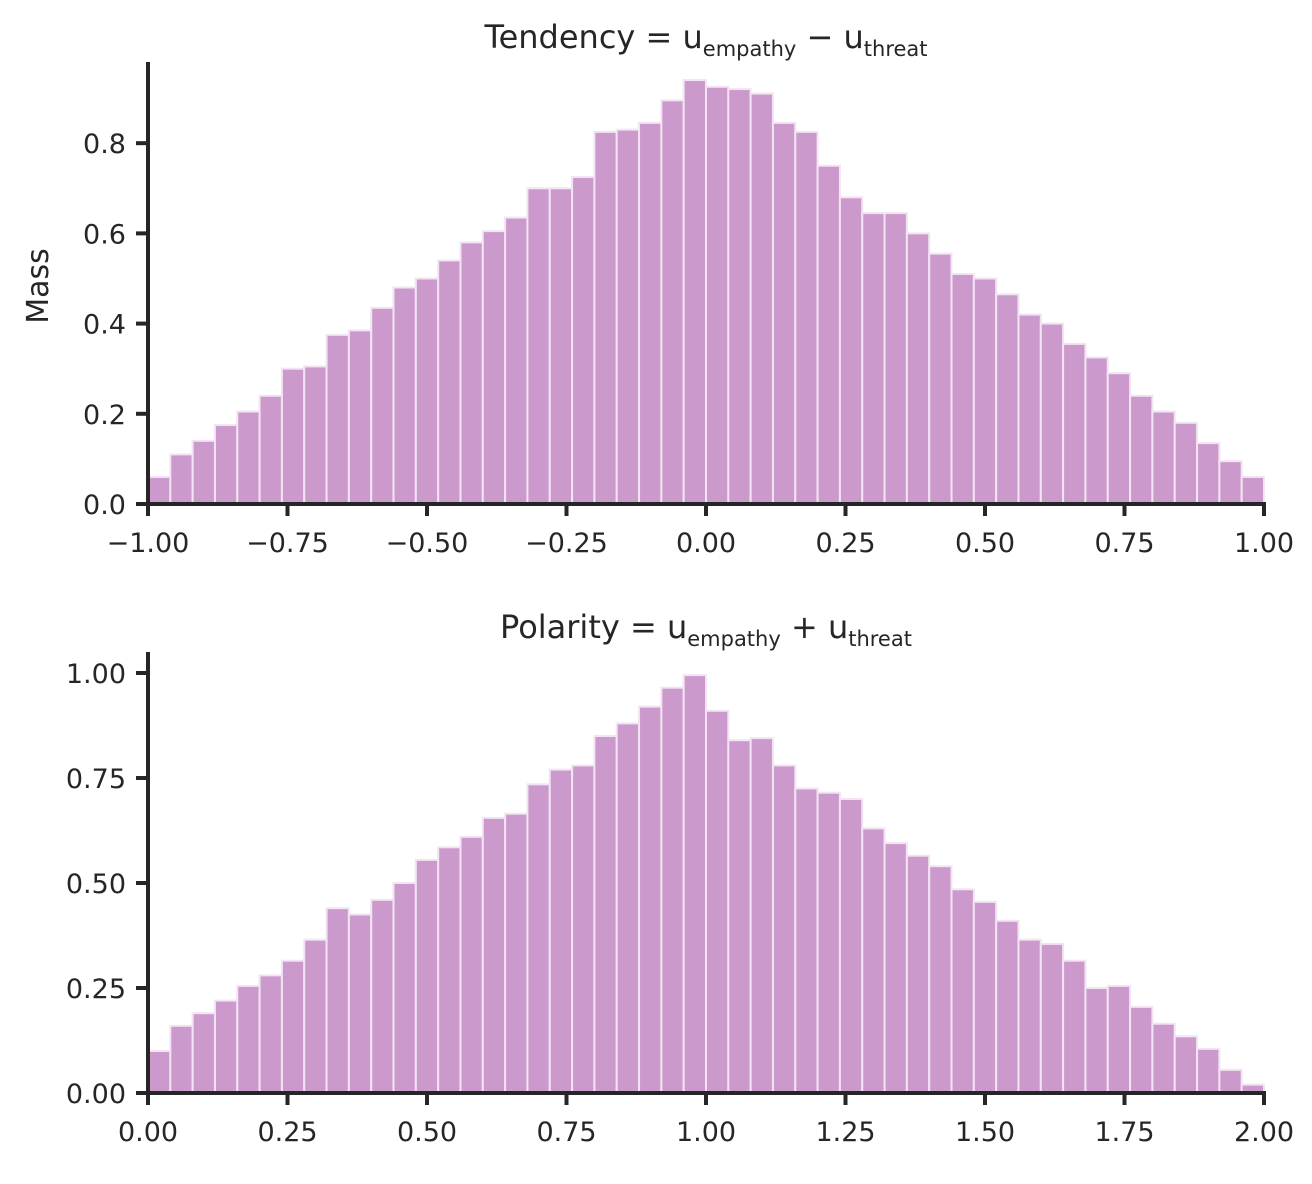  Describe the element at coordinates (96, 989) in the screenshot. I see `polarity-y-tick-label: 0.25` at that location.